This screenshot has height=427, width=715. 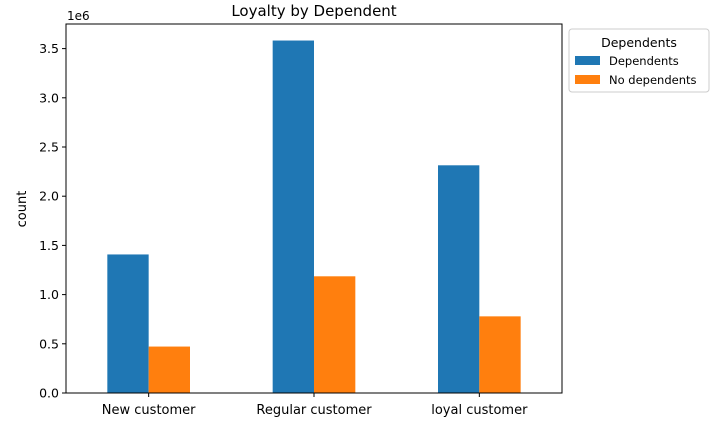 I want to click on y-axis-ticks: 0.0 0.5 1.0 1.5 2.0 2.5 3.0 3.5, so click(x=52, y=221).